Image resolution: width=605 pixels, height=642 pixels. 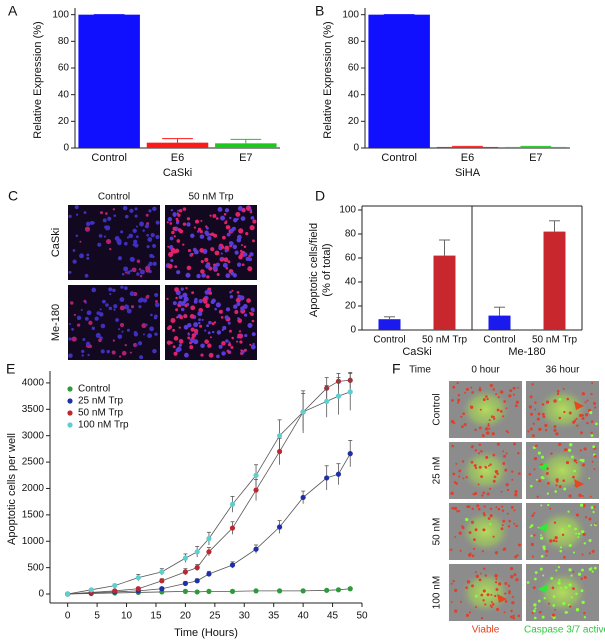 What do you see at coordinates (362, 616) in the screenshot?
I see `x-tick-label: 50` at bounding box center [362, 616].